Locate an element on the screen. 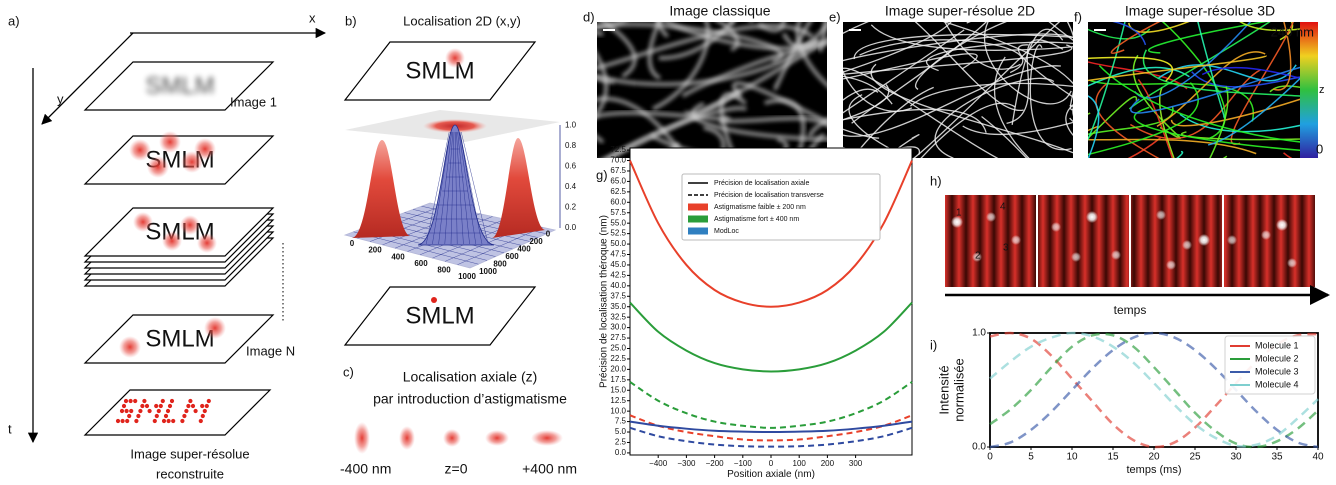  panel-title: Image classique is located at coordinates (719, 11).